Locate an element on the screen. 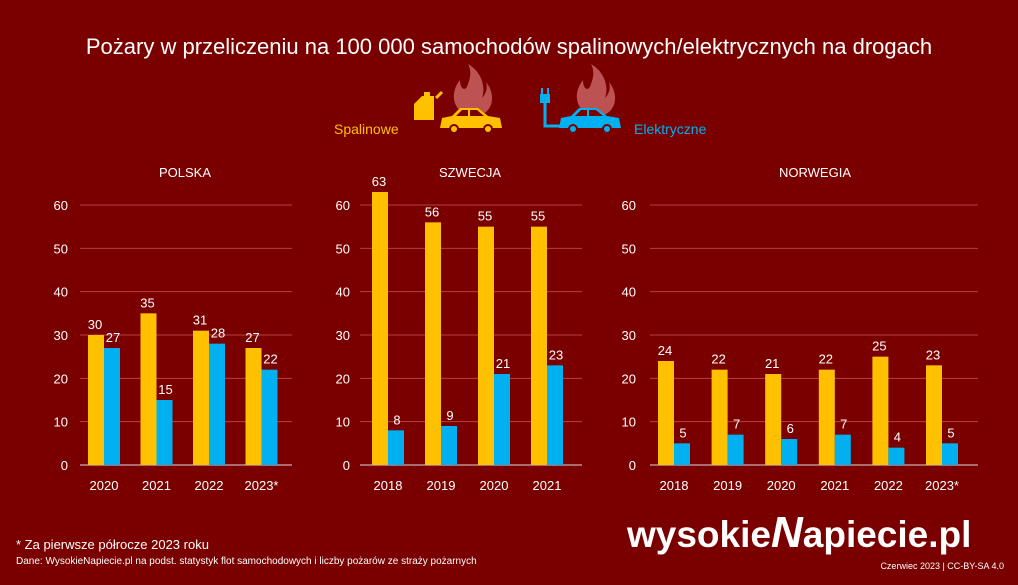  data-label: 27 is located at coordinates (113, 337).